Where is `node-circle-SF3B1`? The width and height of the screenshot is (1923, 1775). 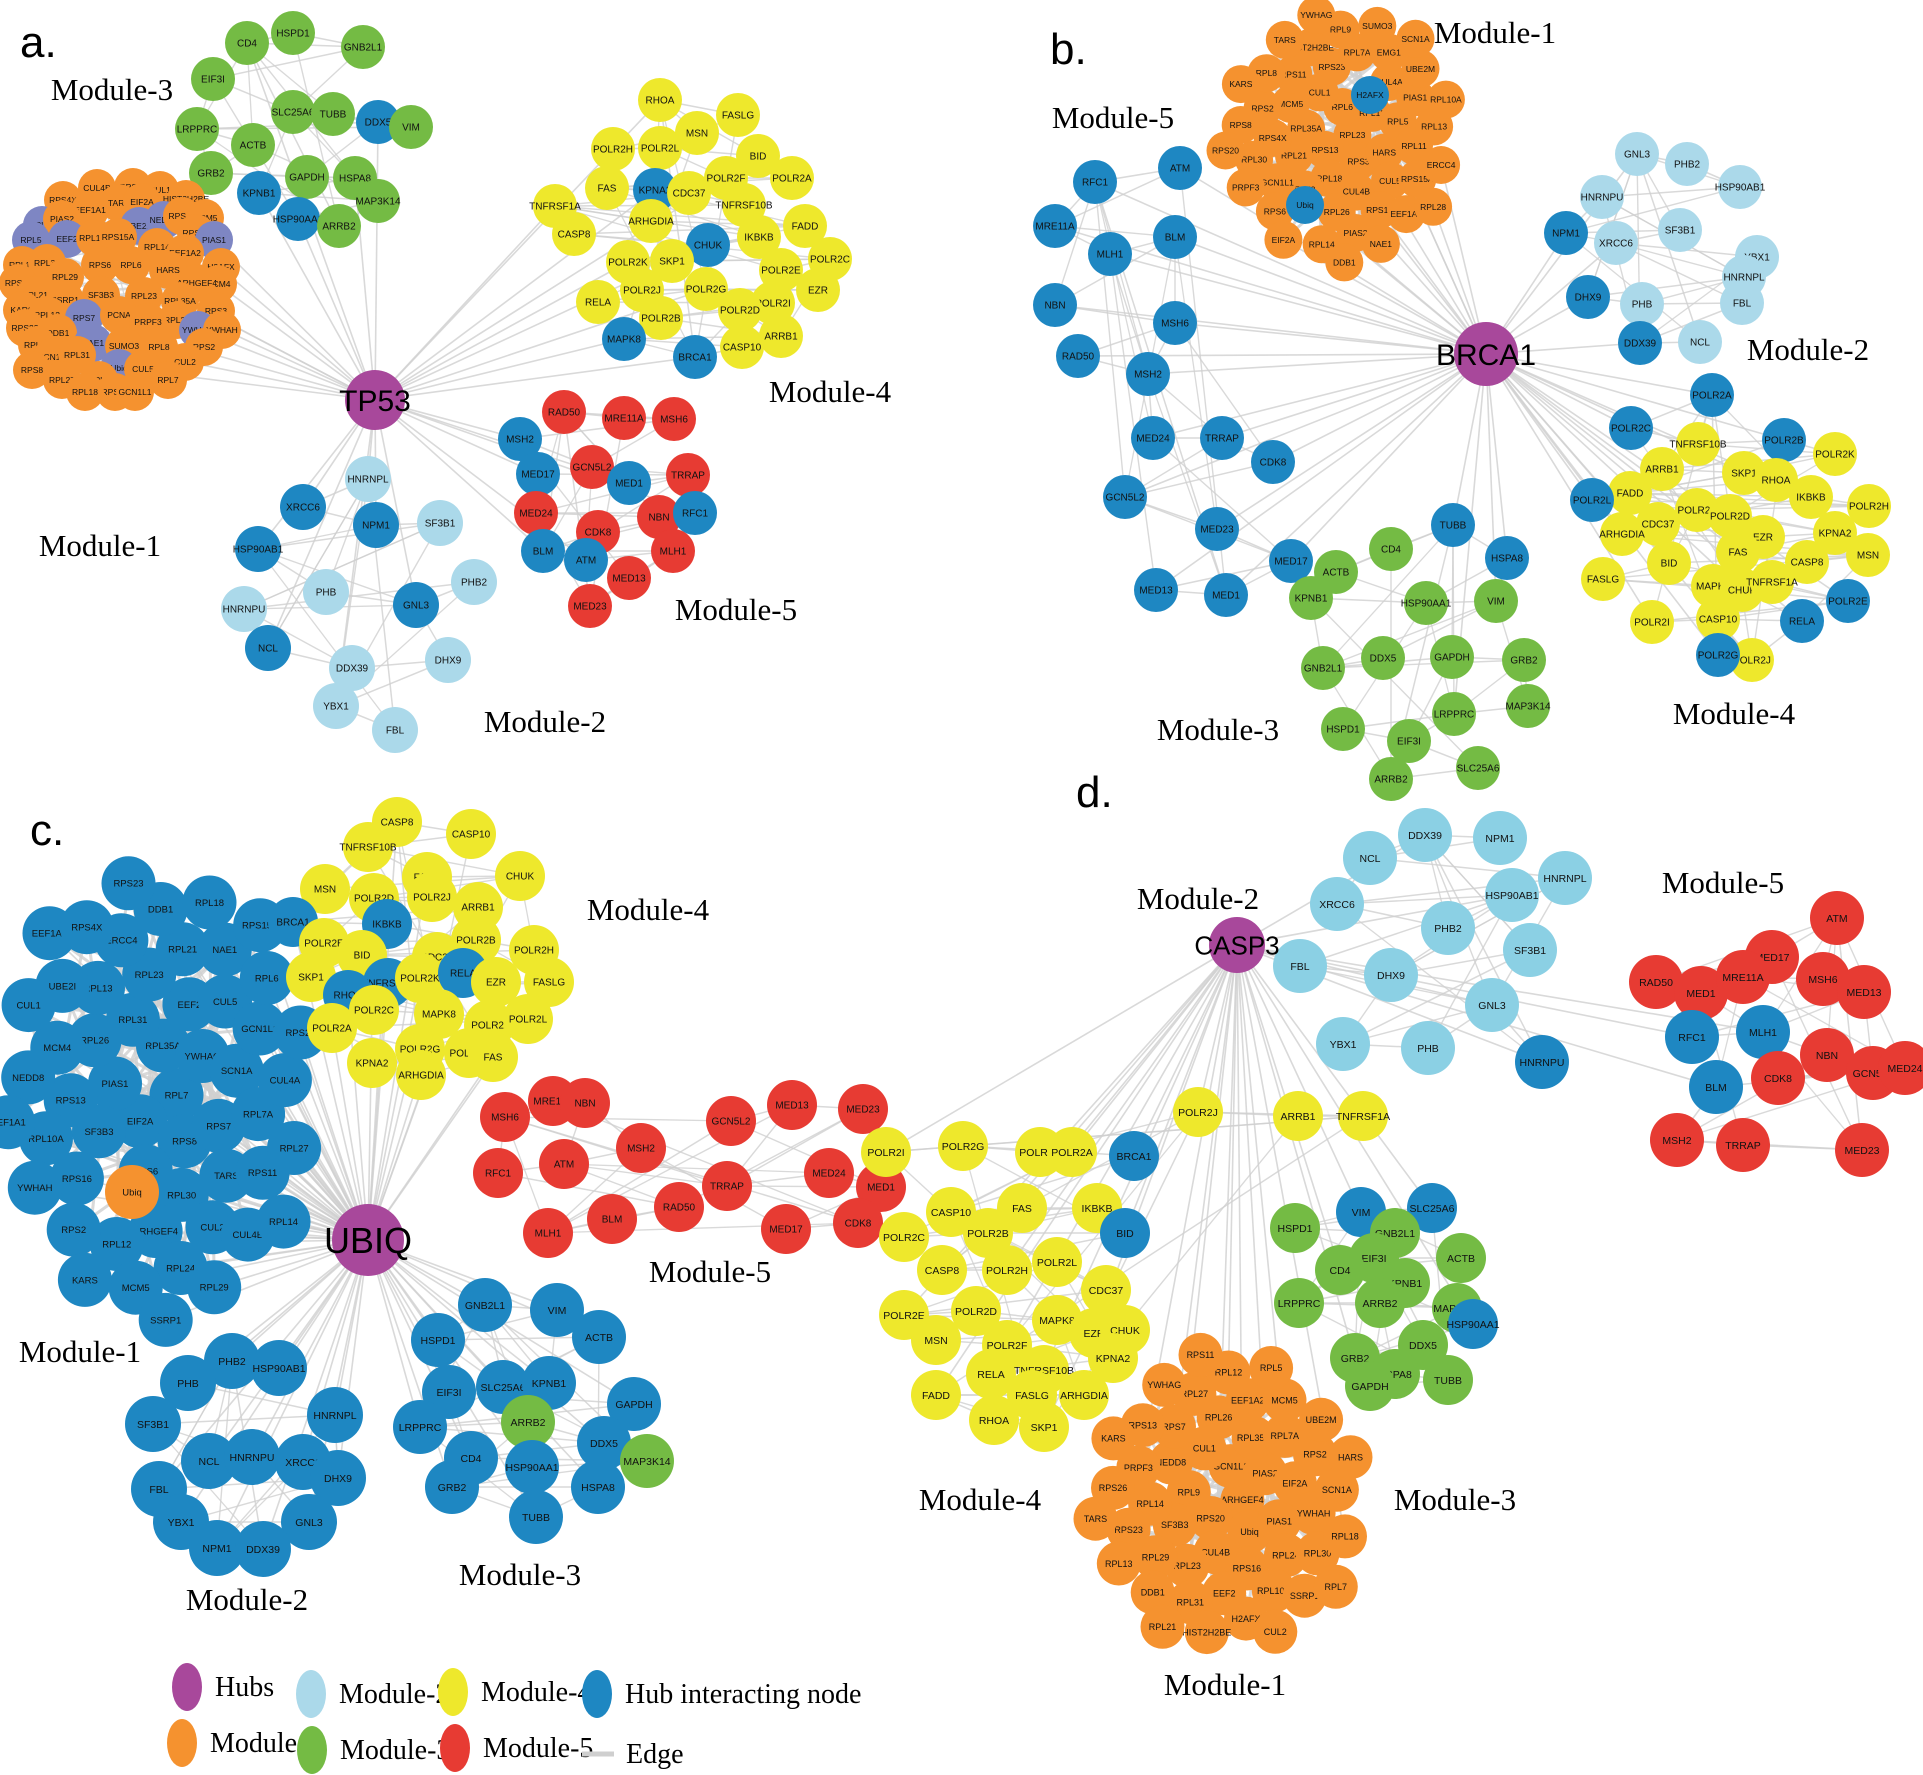
node-circle-SF3B1 is located at coordinates (440, 523).